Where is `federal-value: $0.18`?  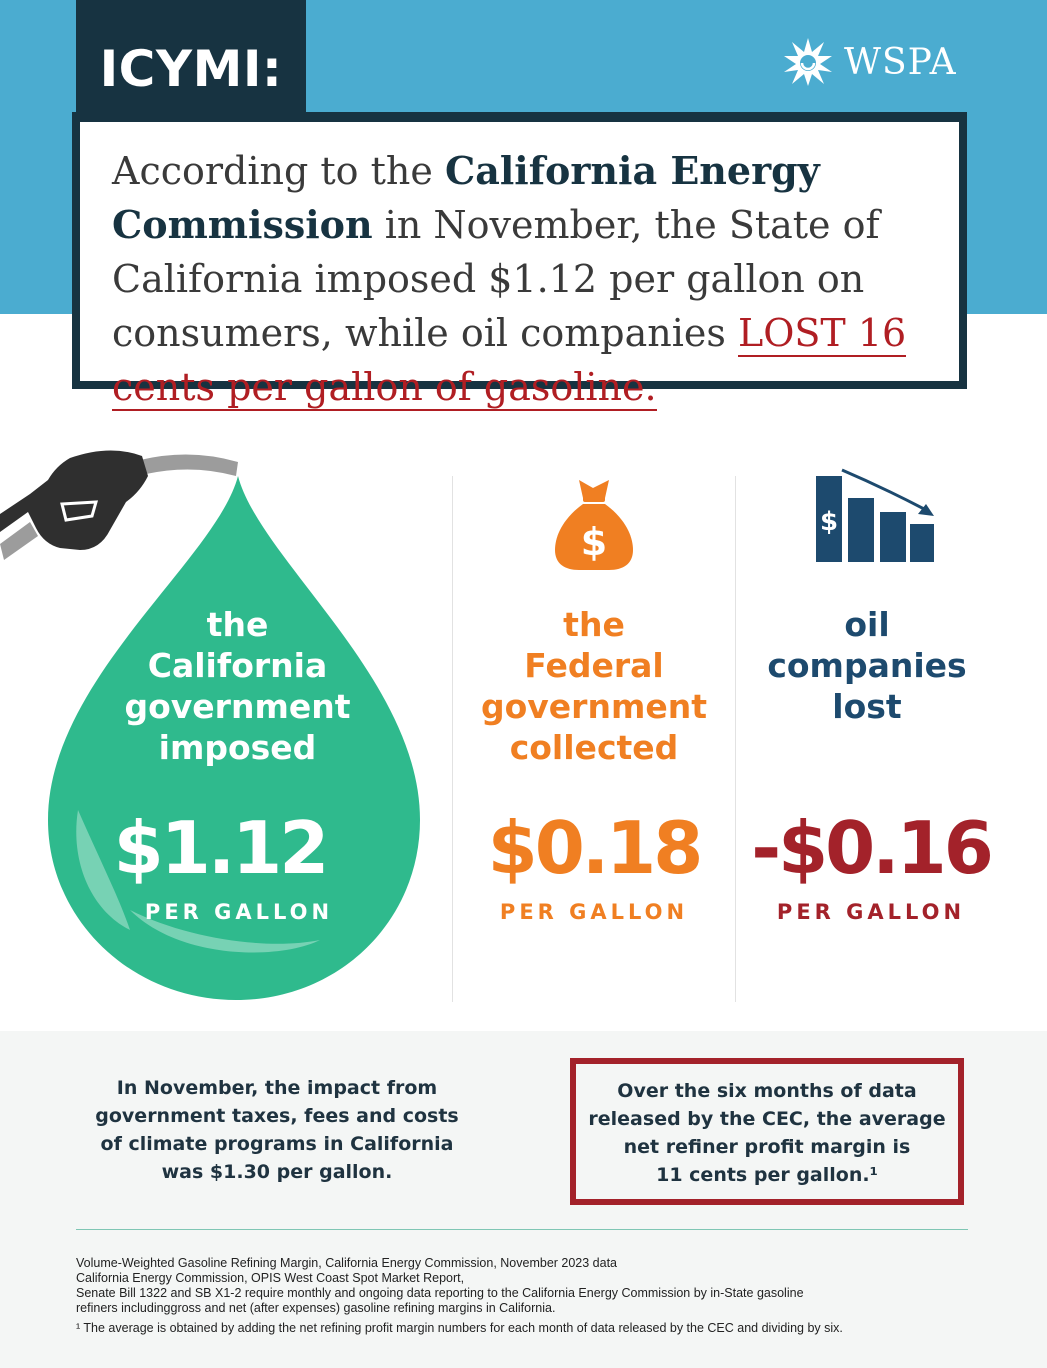 federal-value: $0.18 is located at coordinates (595, 848).